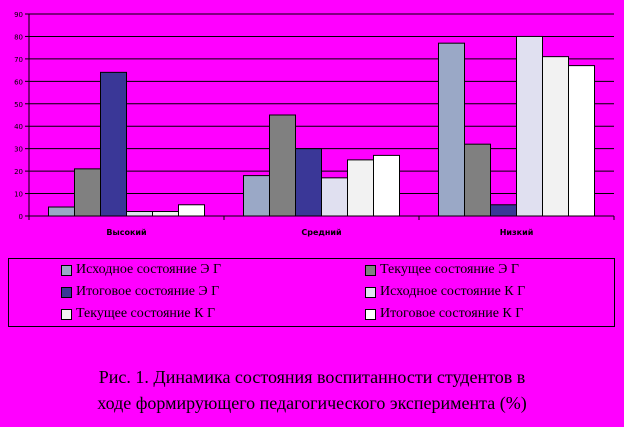  I want to click on x-tick-label: Средний, so click(321, 232).